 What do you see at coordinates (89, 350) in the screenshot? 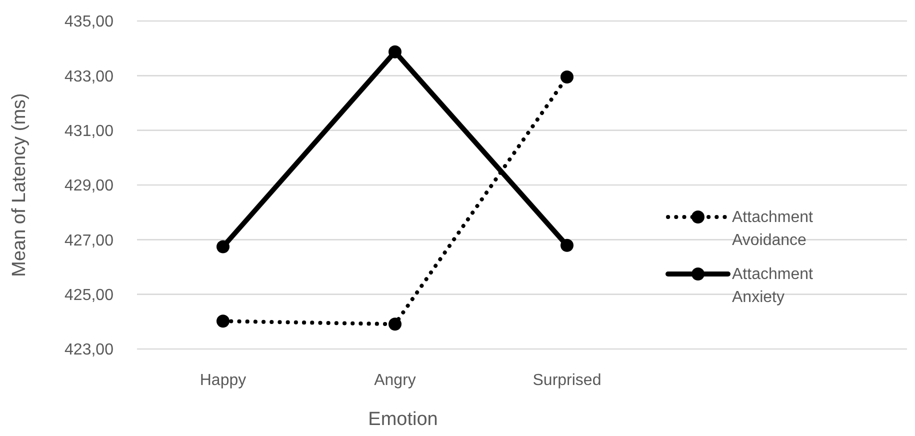
I see `y-tick-label: 423,00` at bounding box center [89, 350].